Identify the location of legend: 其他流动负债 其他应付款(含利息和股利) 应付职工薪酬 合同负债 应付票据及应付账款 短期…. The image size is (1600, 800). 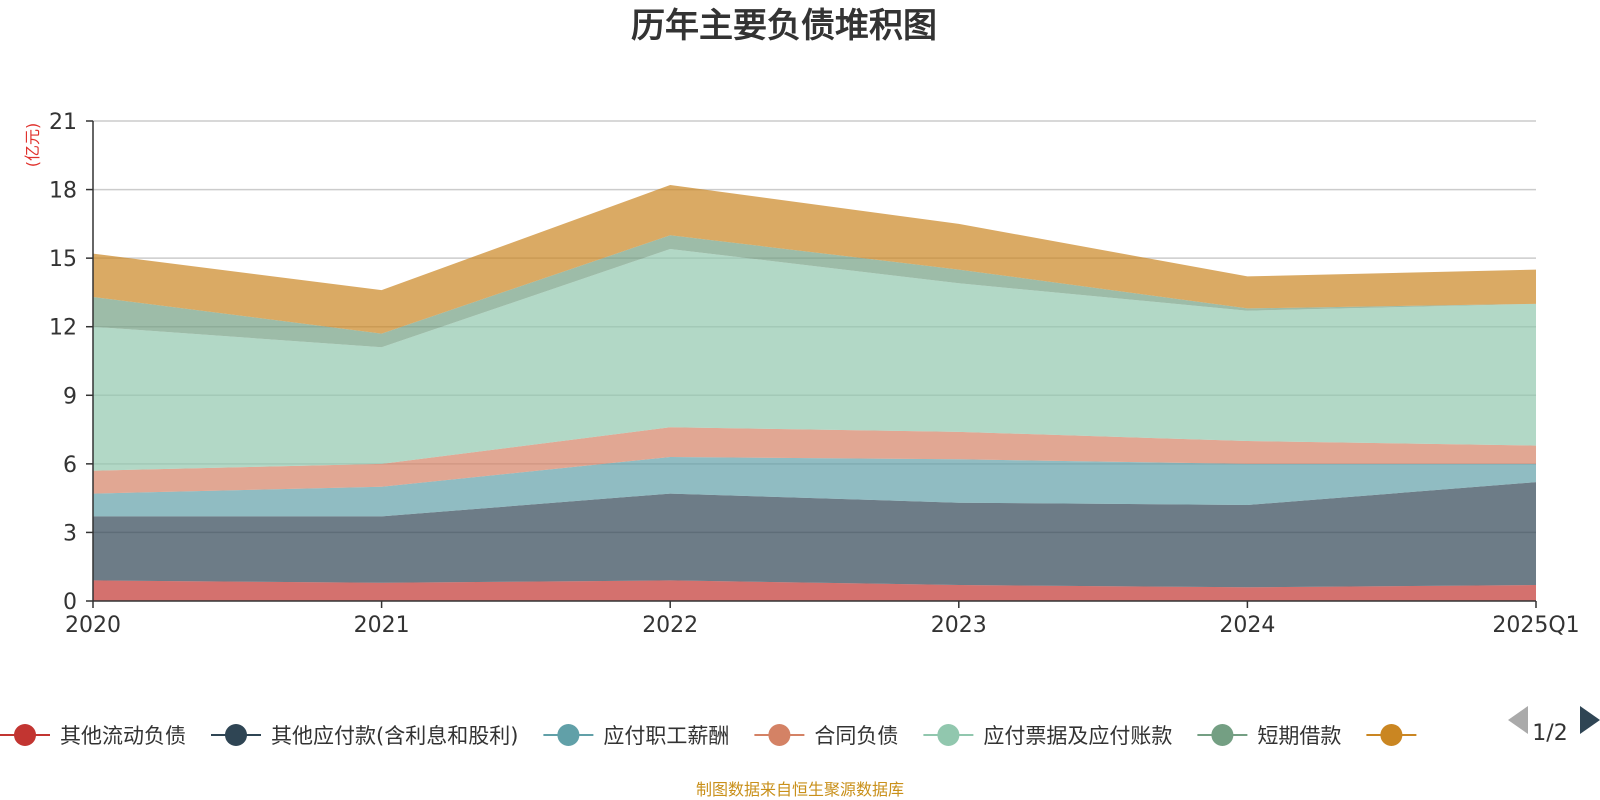
(708, 736).